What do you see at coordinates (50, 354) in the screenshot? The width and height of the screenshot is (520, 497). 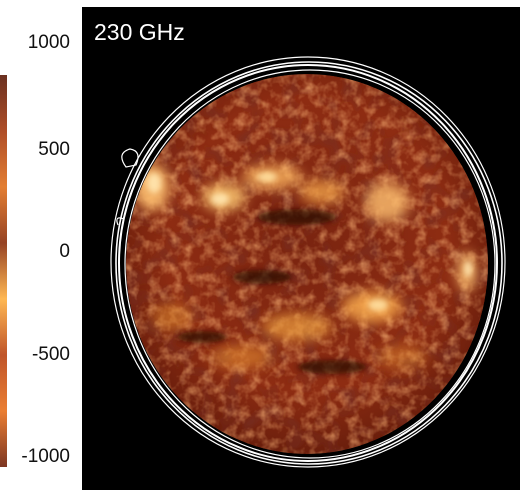 I see `y-tick-minus-500: -500` at bounding box center [50, 354].